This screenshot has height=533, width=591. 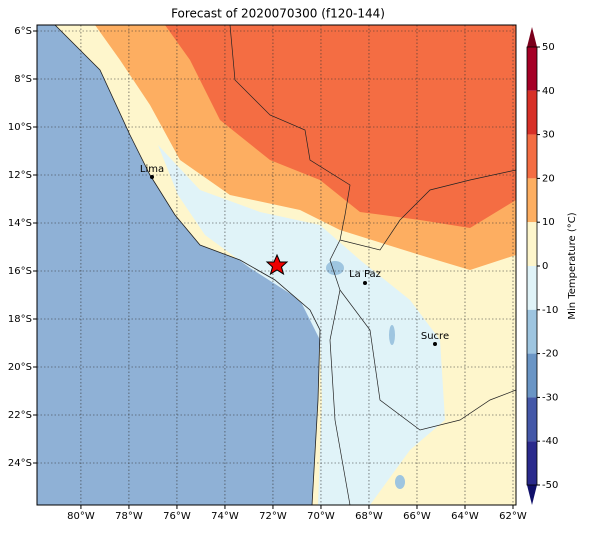 What do you see at coordinates (532, 495) in the screenshot?
I see `colorbar-extend-under` at bounding box center [532, 495].